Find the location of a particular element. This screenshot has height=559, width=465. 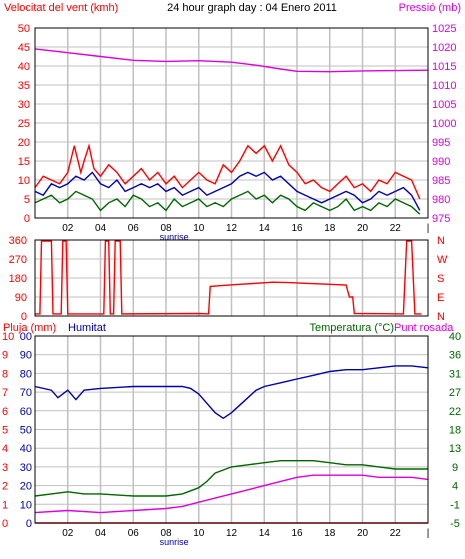

rain-tick-label: 0 is located at coordinates (5, 524).